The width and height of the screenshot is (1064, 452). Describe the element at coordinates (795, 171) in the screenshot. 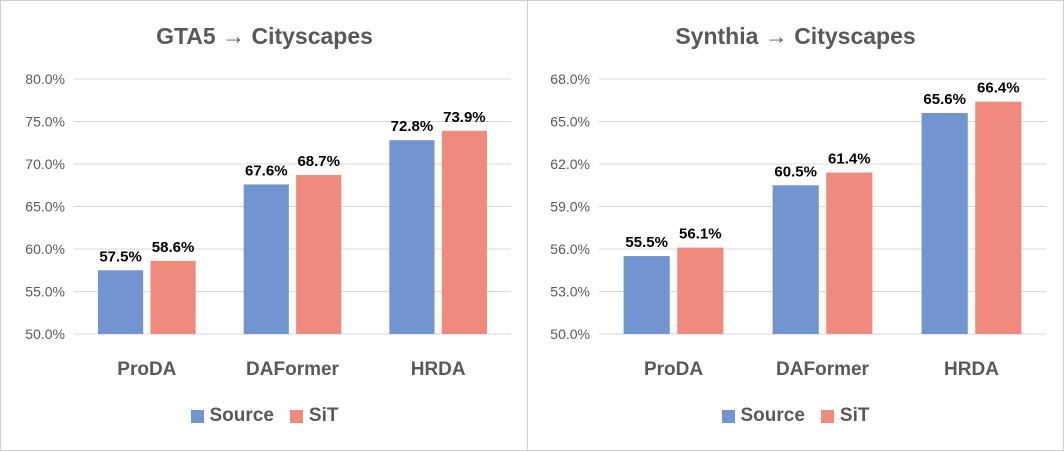

I see `data-label: 60.5%` at that location.